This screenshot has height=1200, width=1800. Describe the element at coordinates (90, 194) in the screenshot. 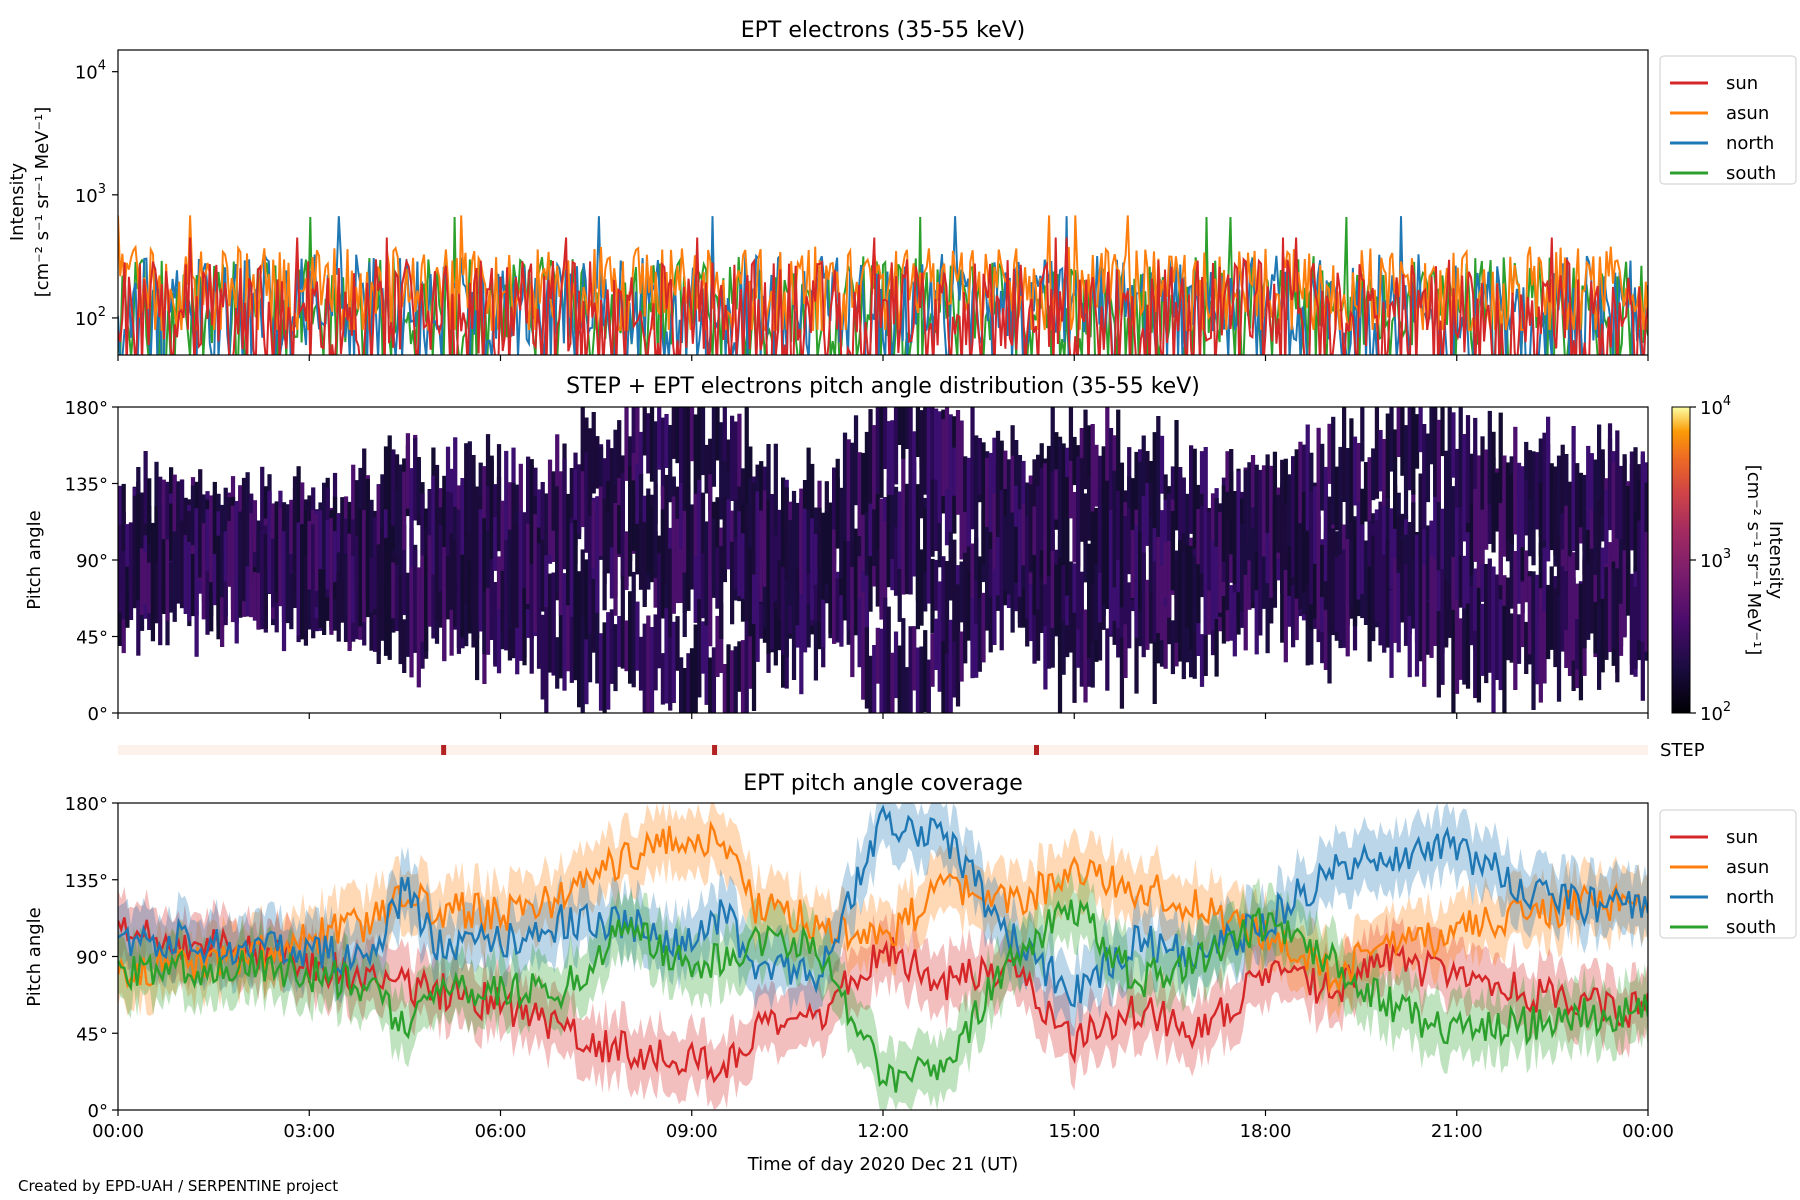

I see `panel1-ytick-label: 103` at that location.